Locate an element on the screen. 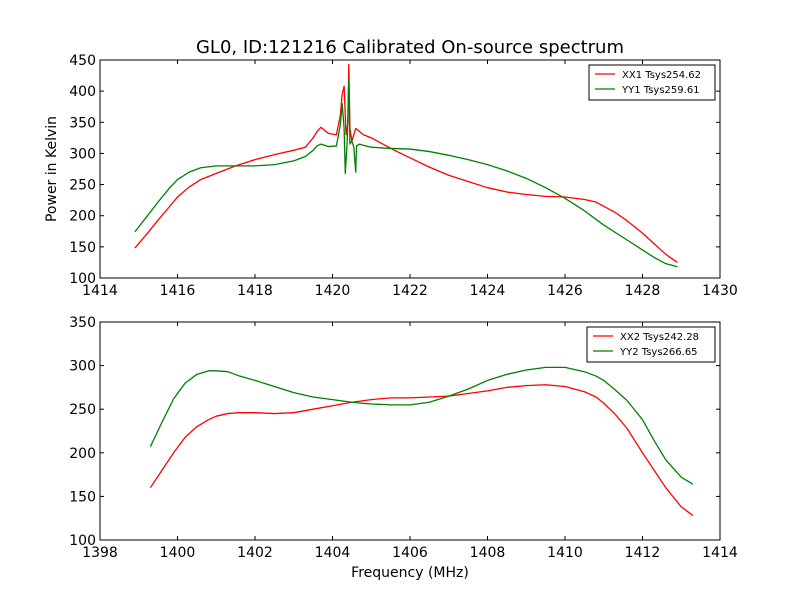  x-tick-label: 1430 is located at coordinates (720, 291).